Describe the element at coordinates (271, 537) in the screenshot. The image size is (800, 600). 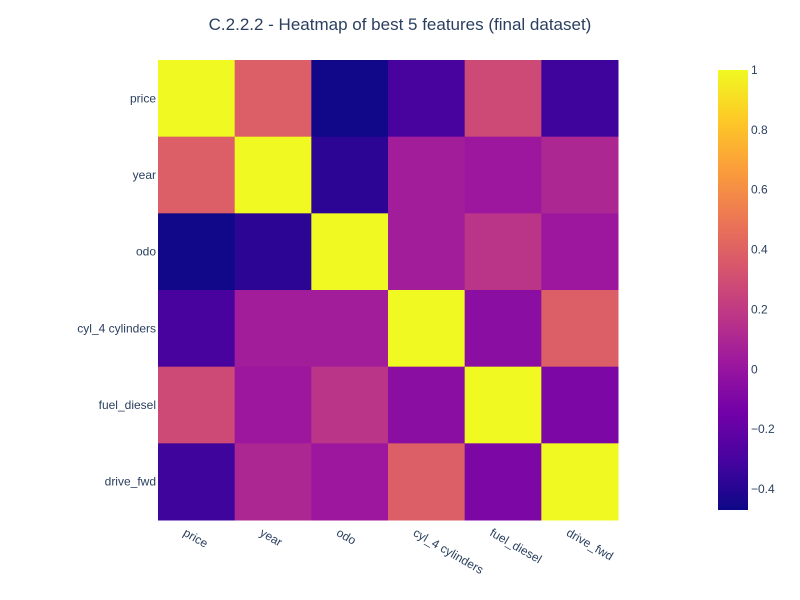
I see `x-tick-label: year` at that location.